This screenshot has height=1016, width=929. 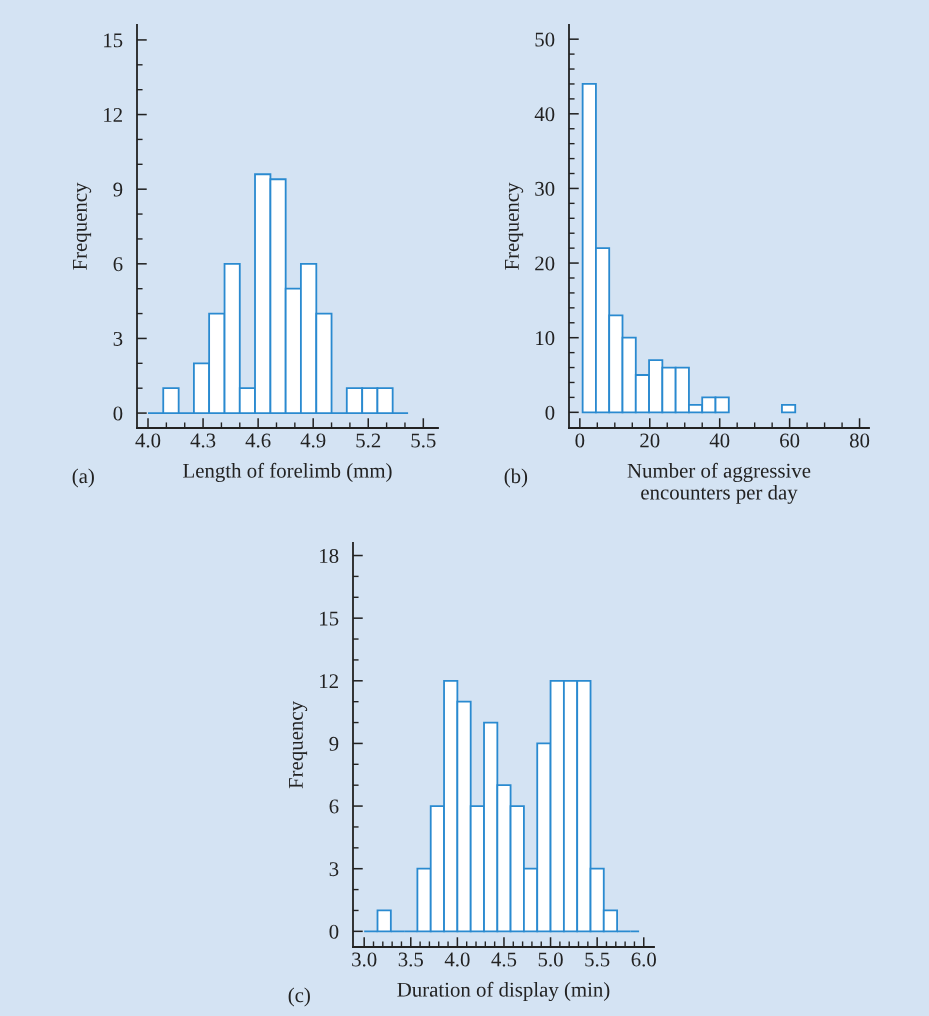 What do you see at coordinates (83, 478) in the screenshot?
I see `text: (a)` at bounding box center [83, 478].